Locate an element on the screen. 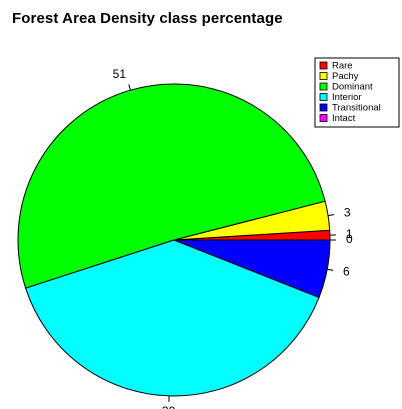  pie-label-intact: 0 is located at coordinates (349, 239).